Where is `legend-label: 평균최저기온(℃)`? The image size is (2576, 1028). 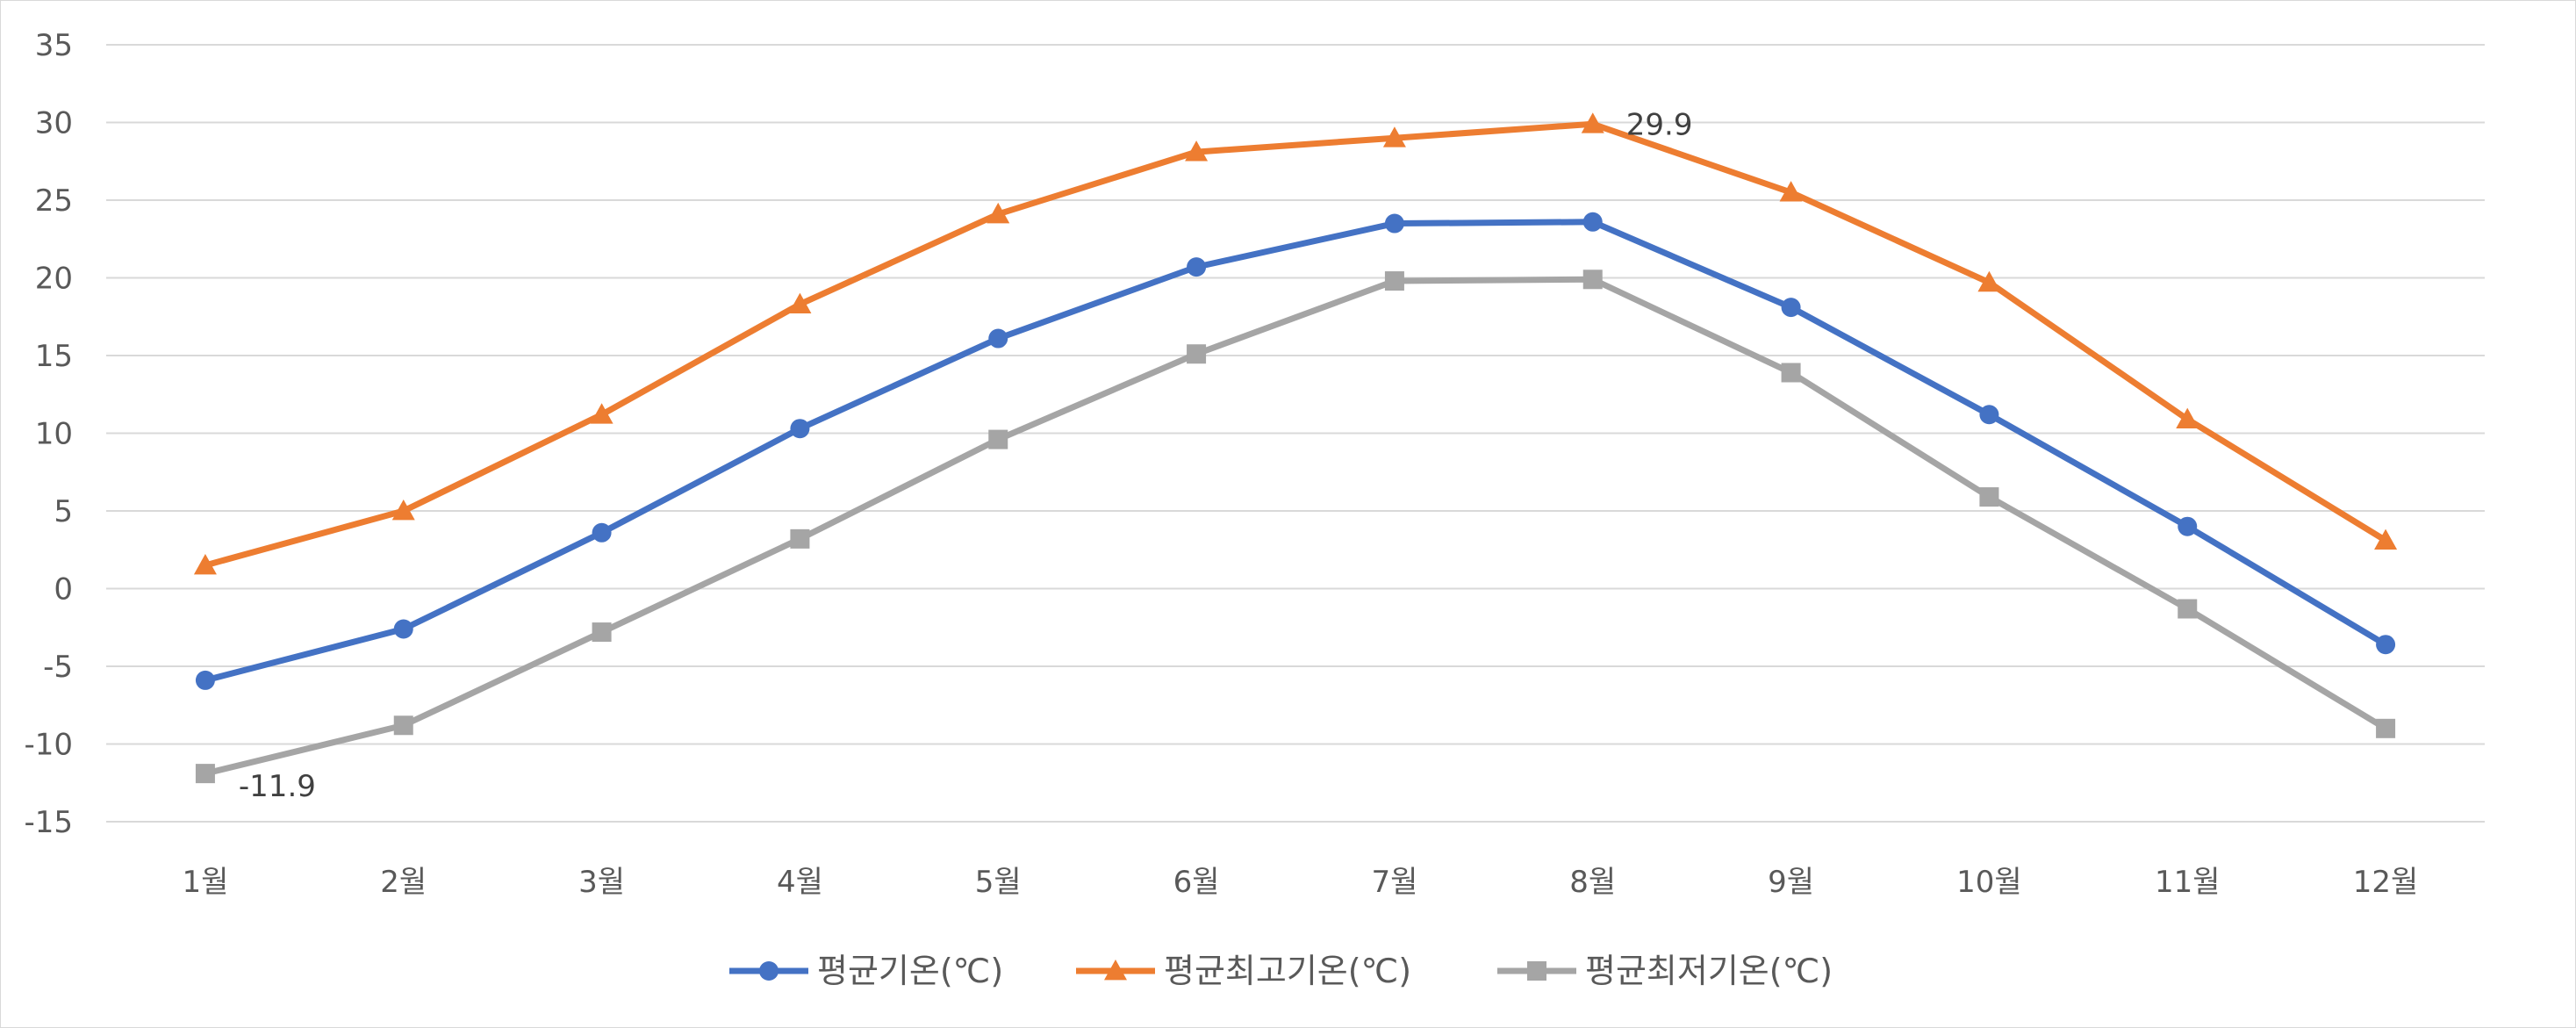 legend-label: 평균최저기온(℃) is located at coordinates (1709, 971).